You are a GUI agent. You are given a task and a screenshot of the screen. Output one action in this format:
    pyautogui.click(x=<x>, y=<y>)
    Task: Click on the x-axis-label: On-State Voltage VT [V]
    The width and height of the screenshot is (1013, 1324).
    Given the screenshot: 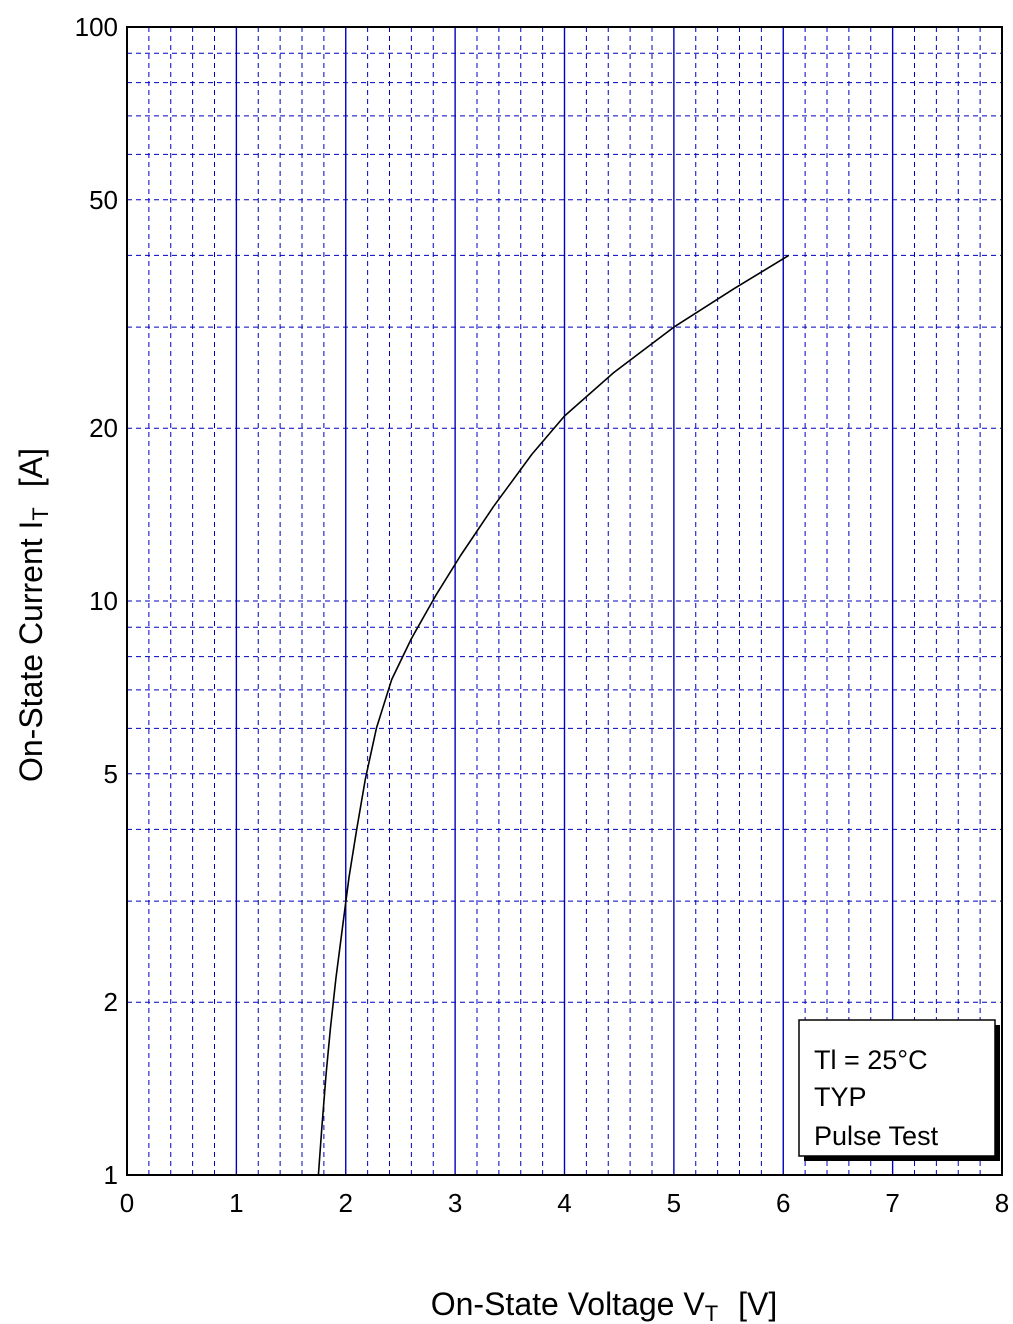 What is the action you would take?
    pyautogui.click(x=604, y=1305)
    